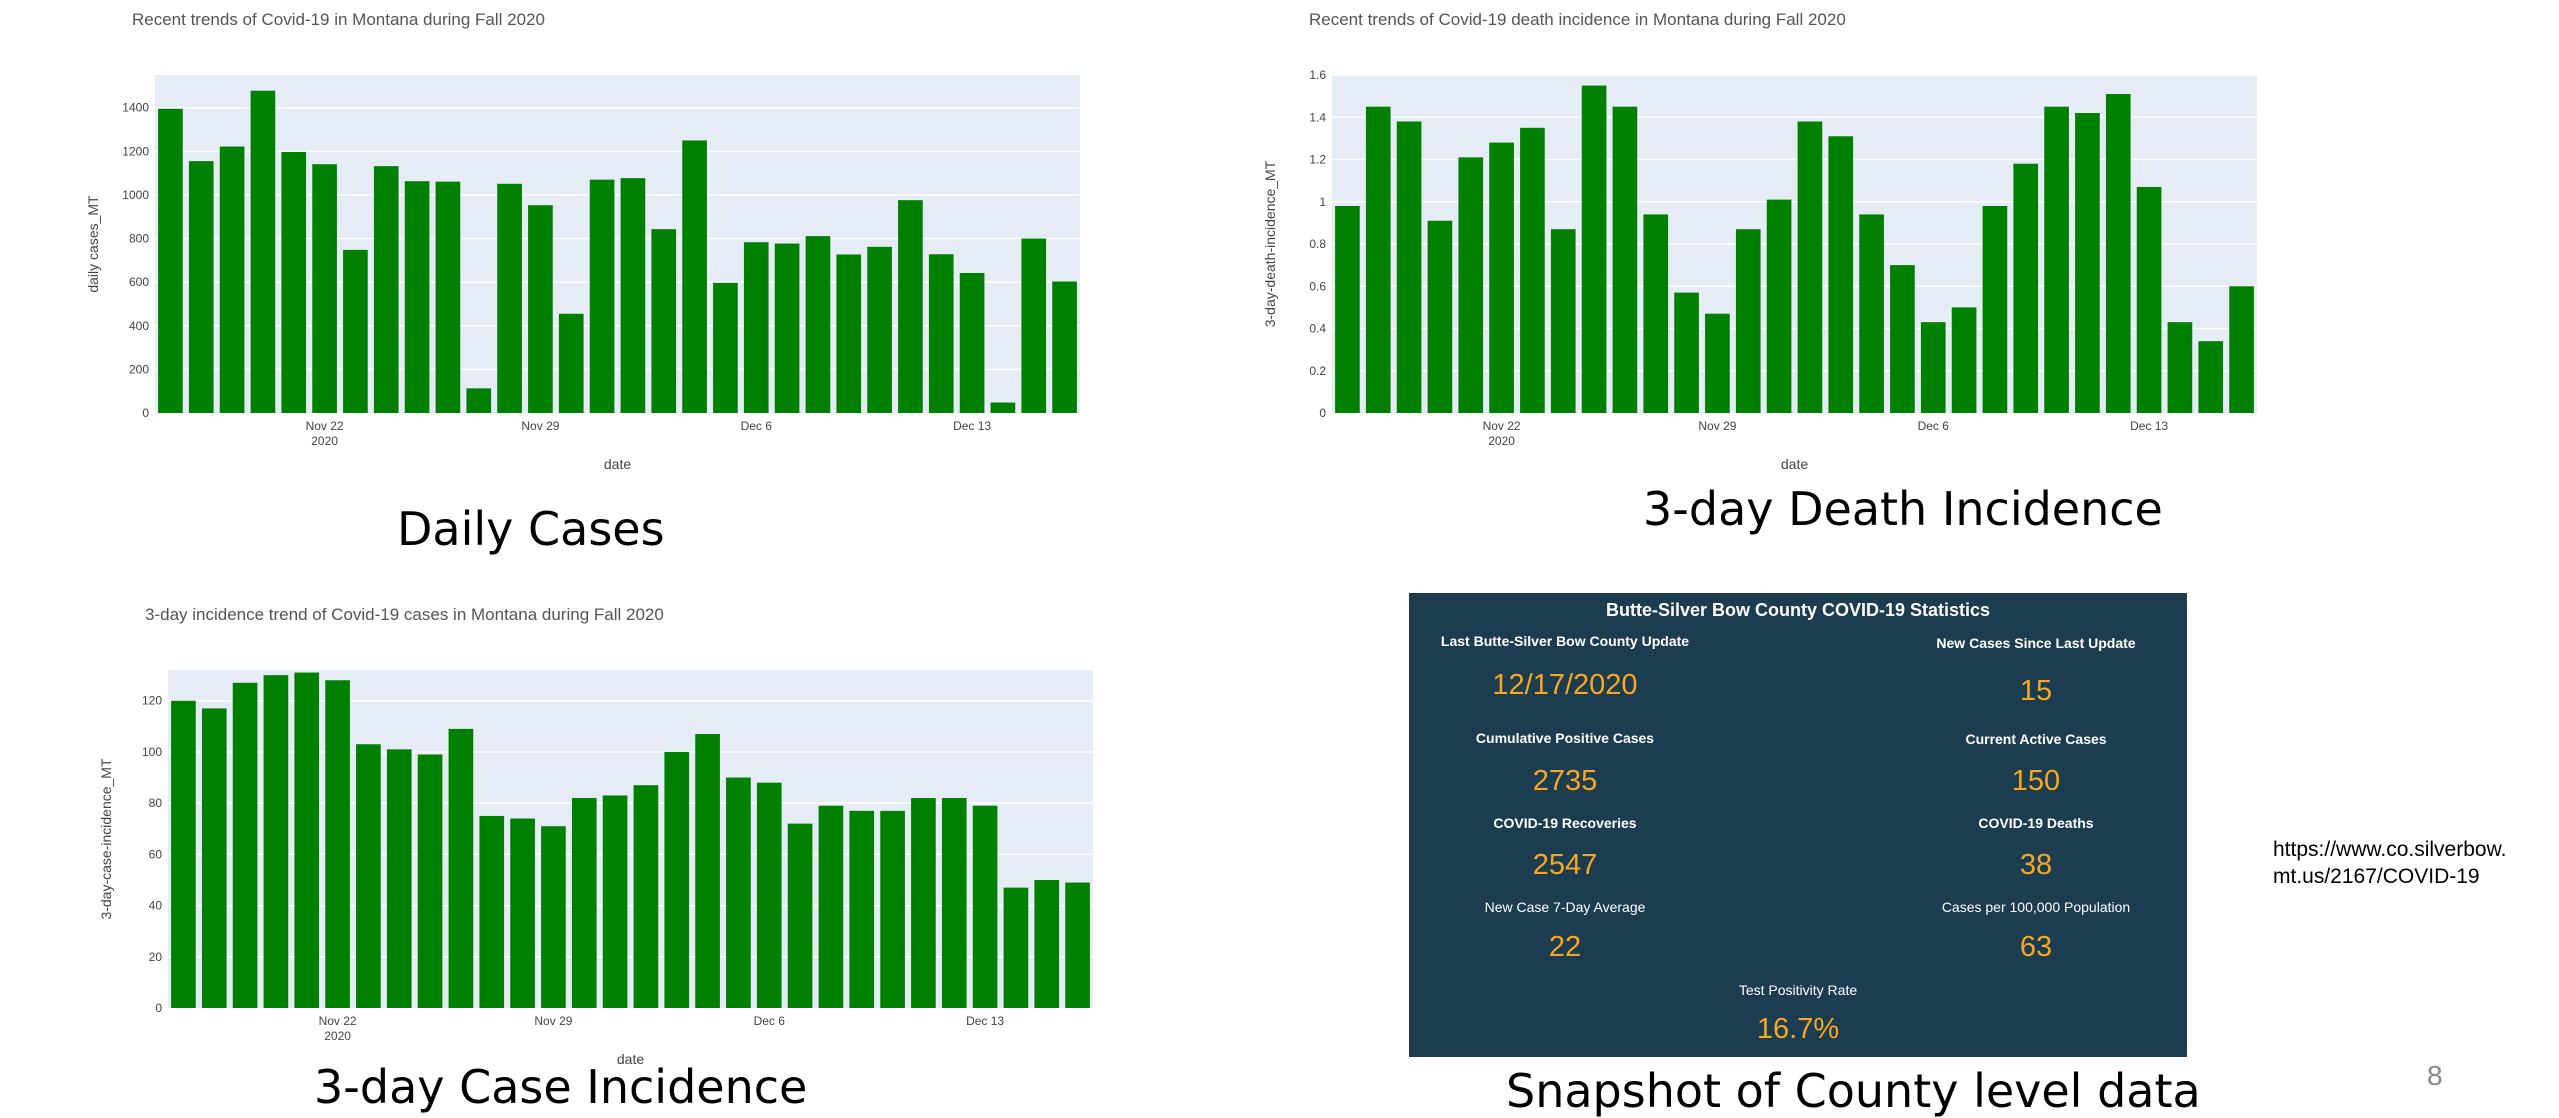  Describe the element at coordinates (2036, 691) in the screenshot. I see `new-cases-value: 15` at that location.